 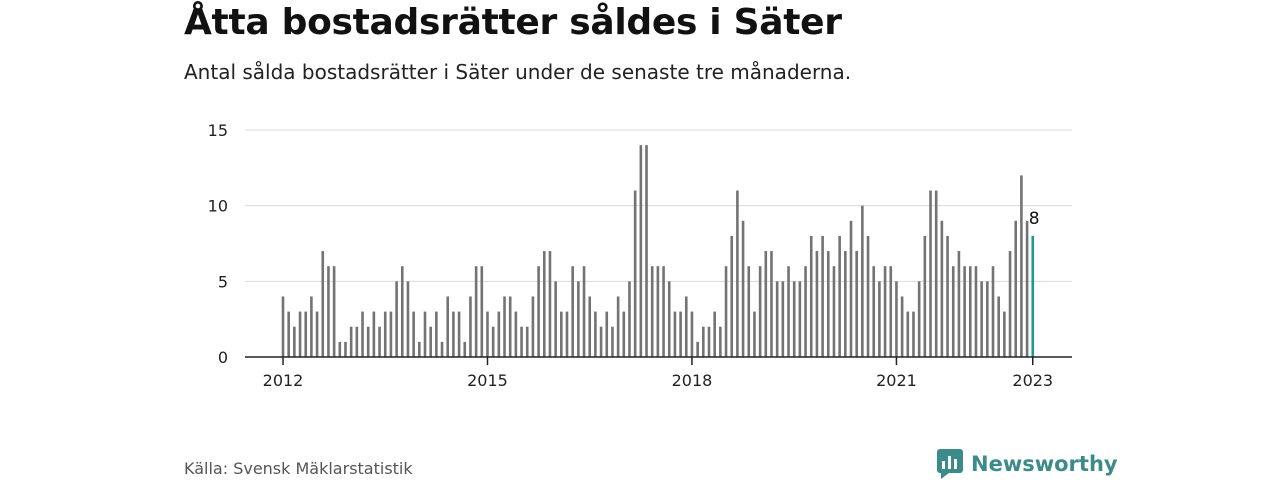 I want to click on brand-name: Newsworthy, so click(x=1044, y=464).